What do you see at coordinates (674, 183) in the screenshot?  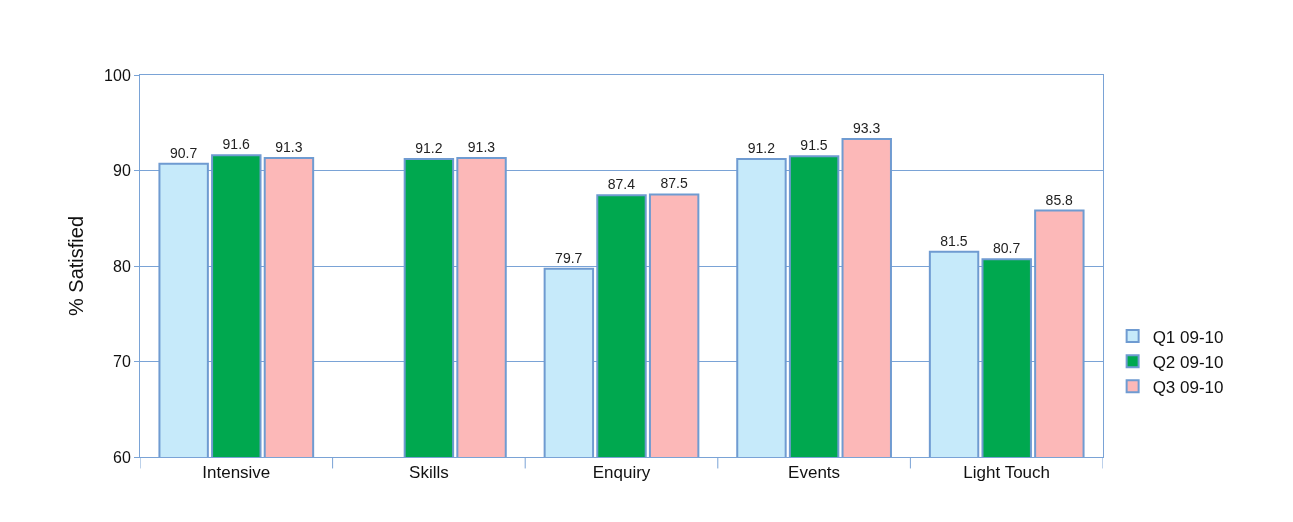 I see `data-label: 87.5` at bounding box center [674, 183].